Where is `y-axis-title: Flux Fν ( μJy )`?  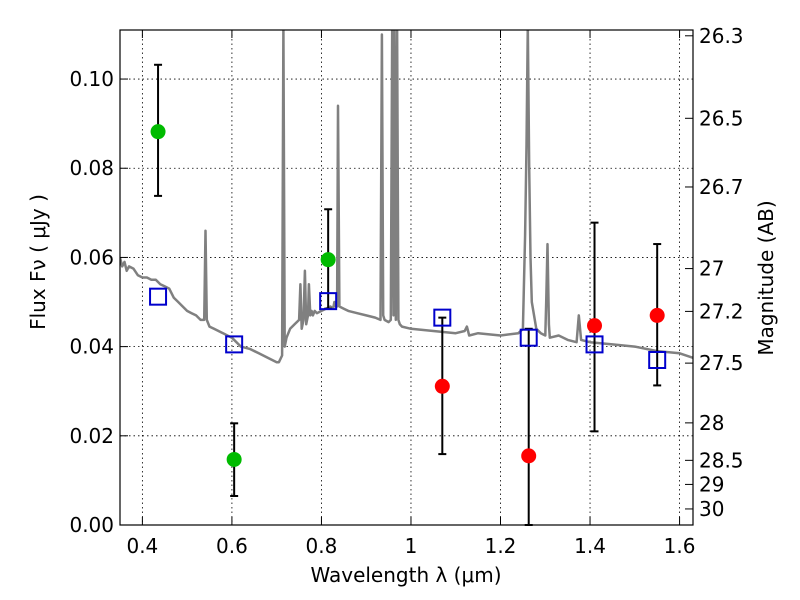
y-axis-title: Flux Fν ( μJy ) is located at coordinates (38, 262).